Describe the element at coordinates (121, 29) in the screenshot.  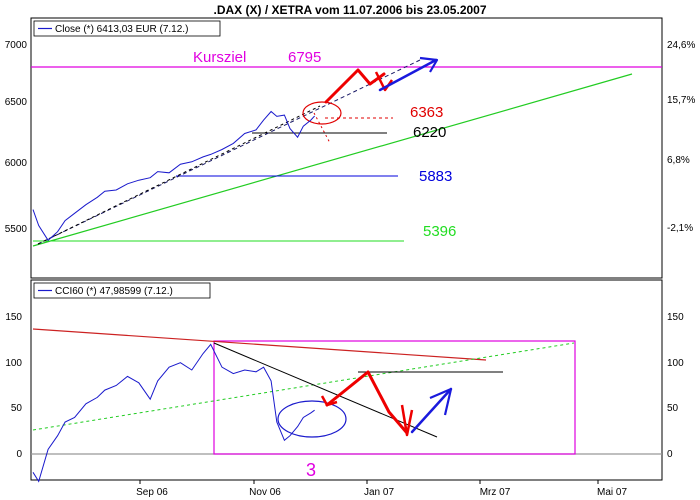
I see `price-legend-label: Close (*) 6413,03 EUR (7.12.)` at that location.